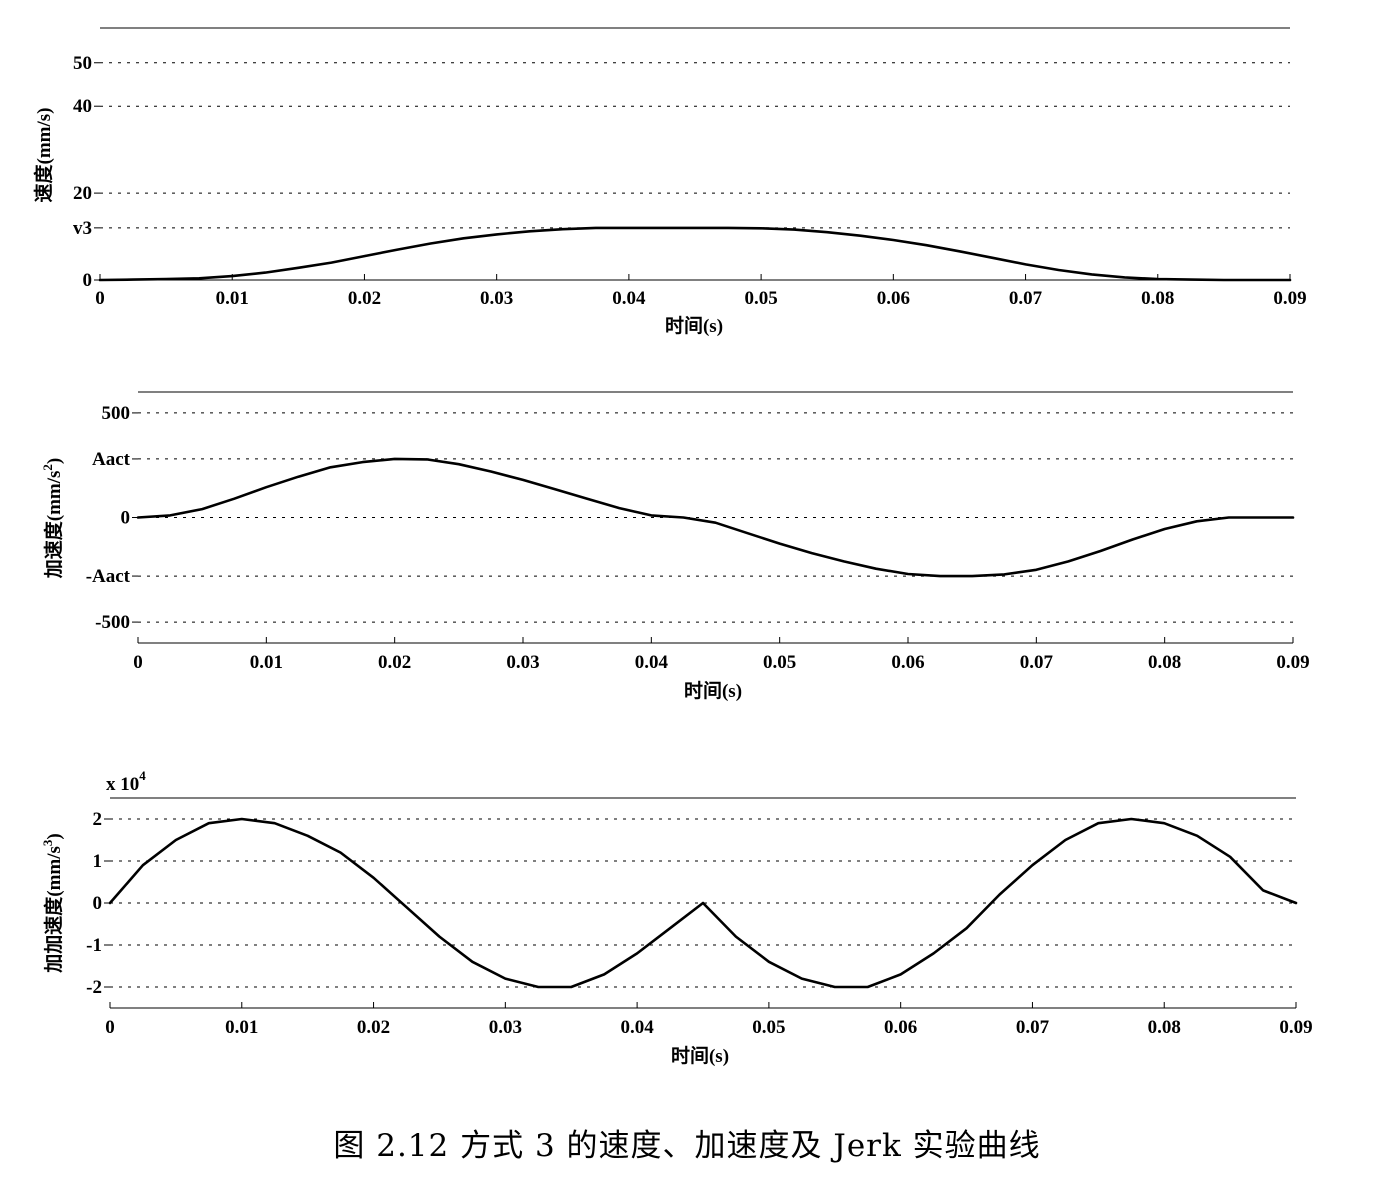  Describe the element at coordinates (82, 63) in the screenshot. I see `velocity-y-tick-label: 50` at that location.